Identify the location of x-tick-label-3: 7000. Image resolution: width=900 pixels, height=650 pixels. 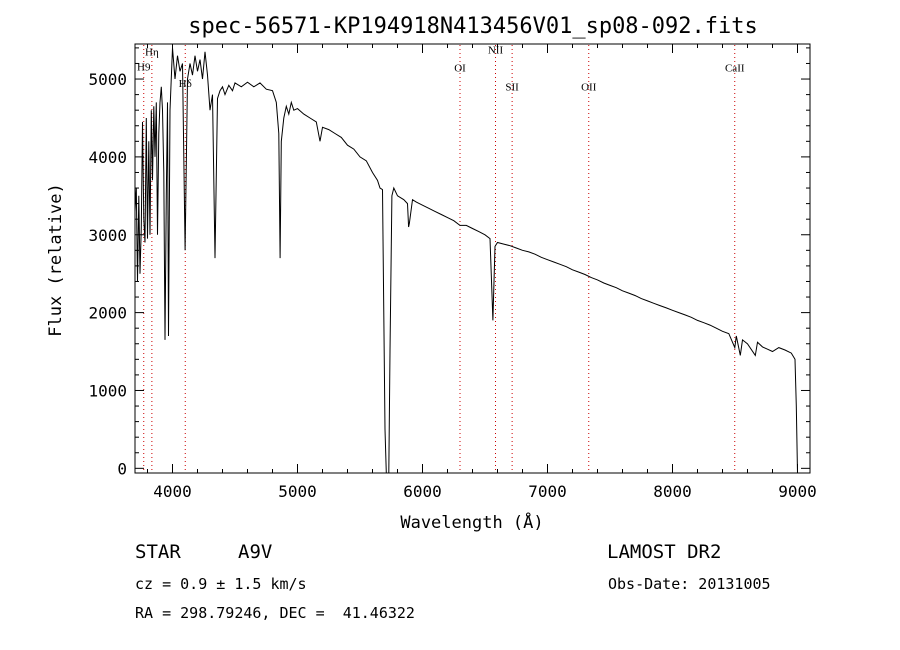
(547, 491).